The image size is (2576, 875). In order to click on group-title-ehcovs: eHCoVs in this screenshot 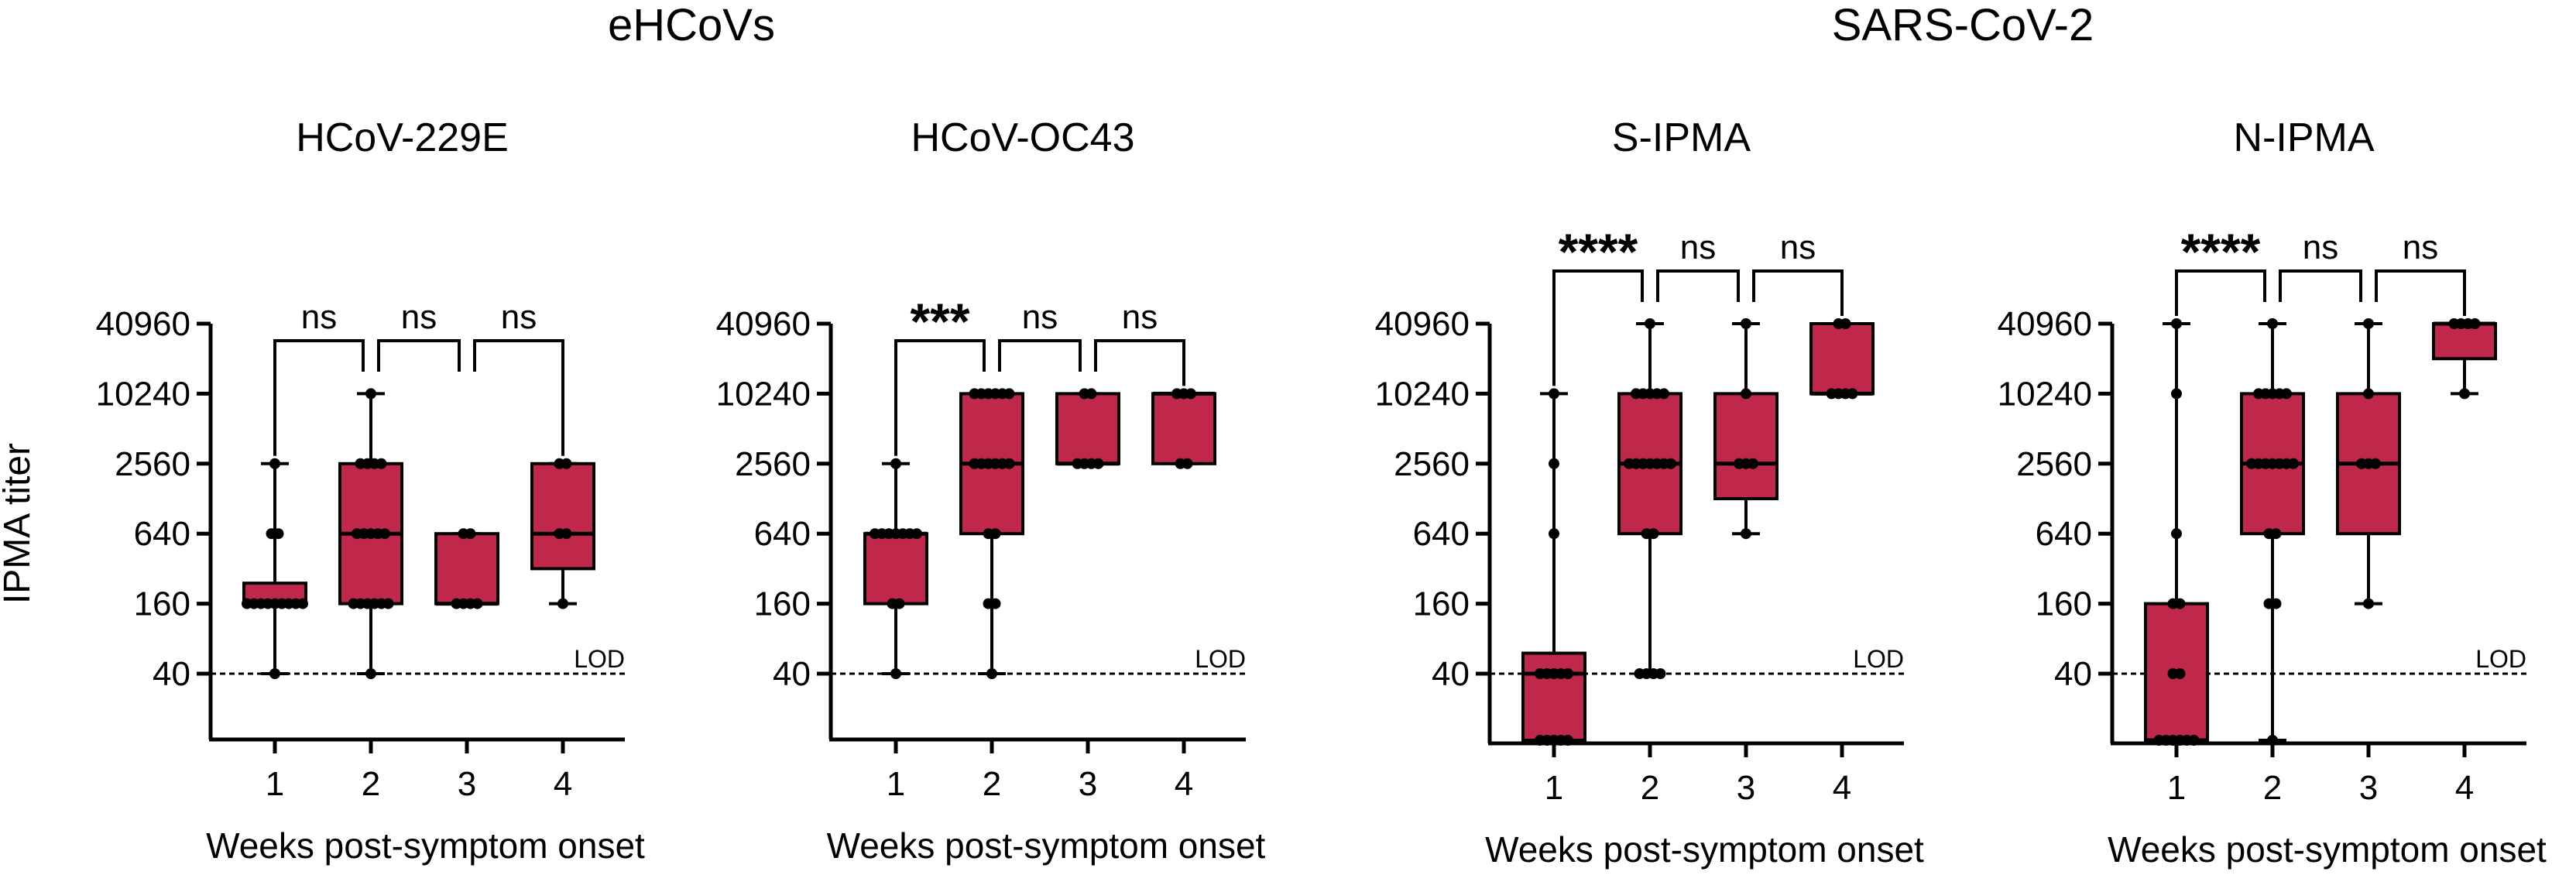, I will do `click(691, 25)`.